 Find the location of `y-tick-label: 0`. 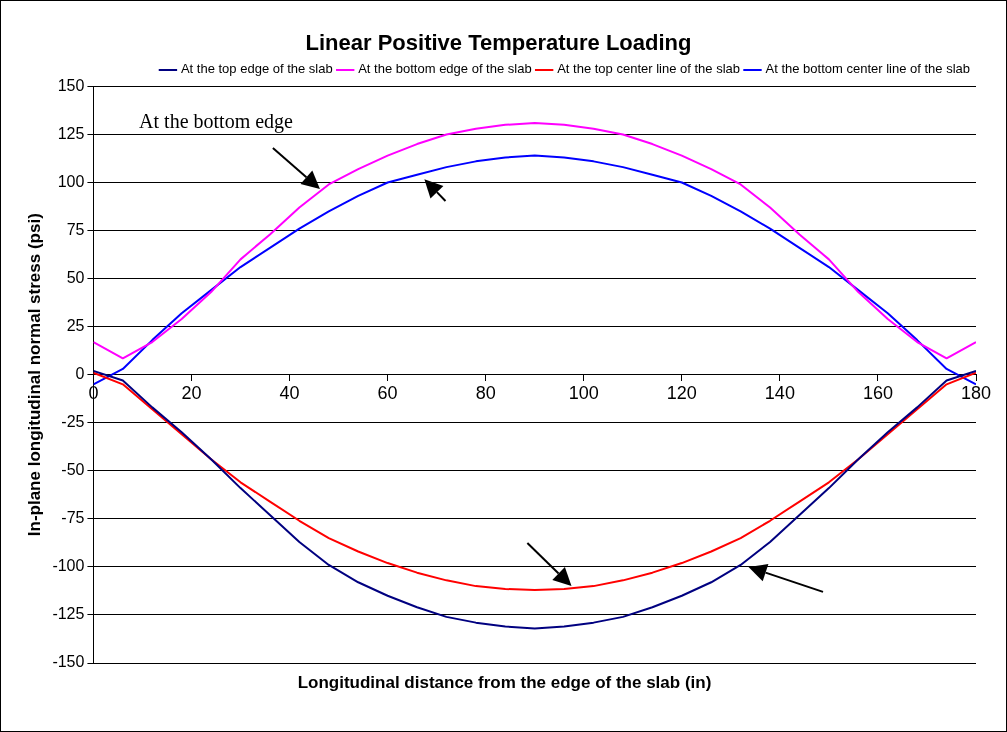

y-tick-label: 0 is located at coordinates (80, 374).